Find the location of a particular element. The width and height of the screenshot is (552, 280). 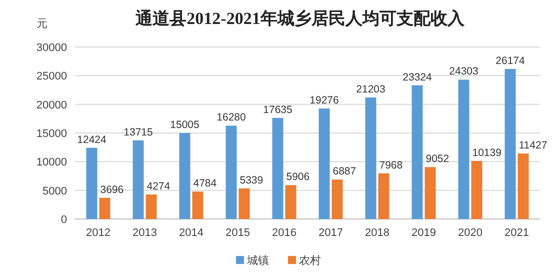

y-tick-label: 30000 is located at coordinates (51, 48).